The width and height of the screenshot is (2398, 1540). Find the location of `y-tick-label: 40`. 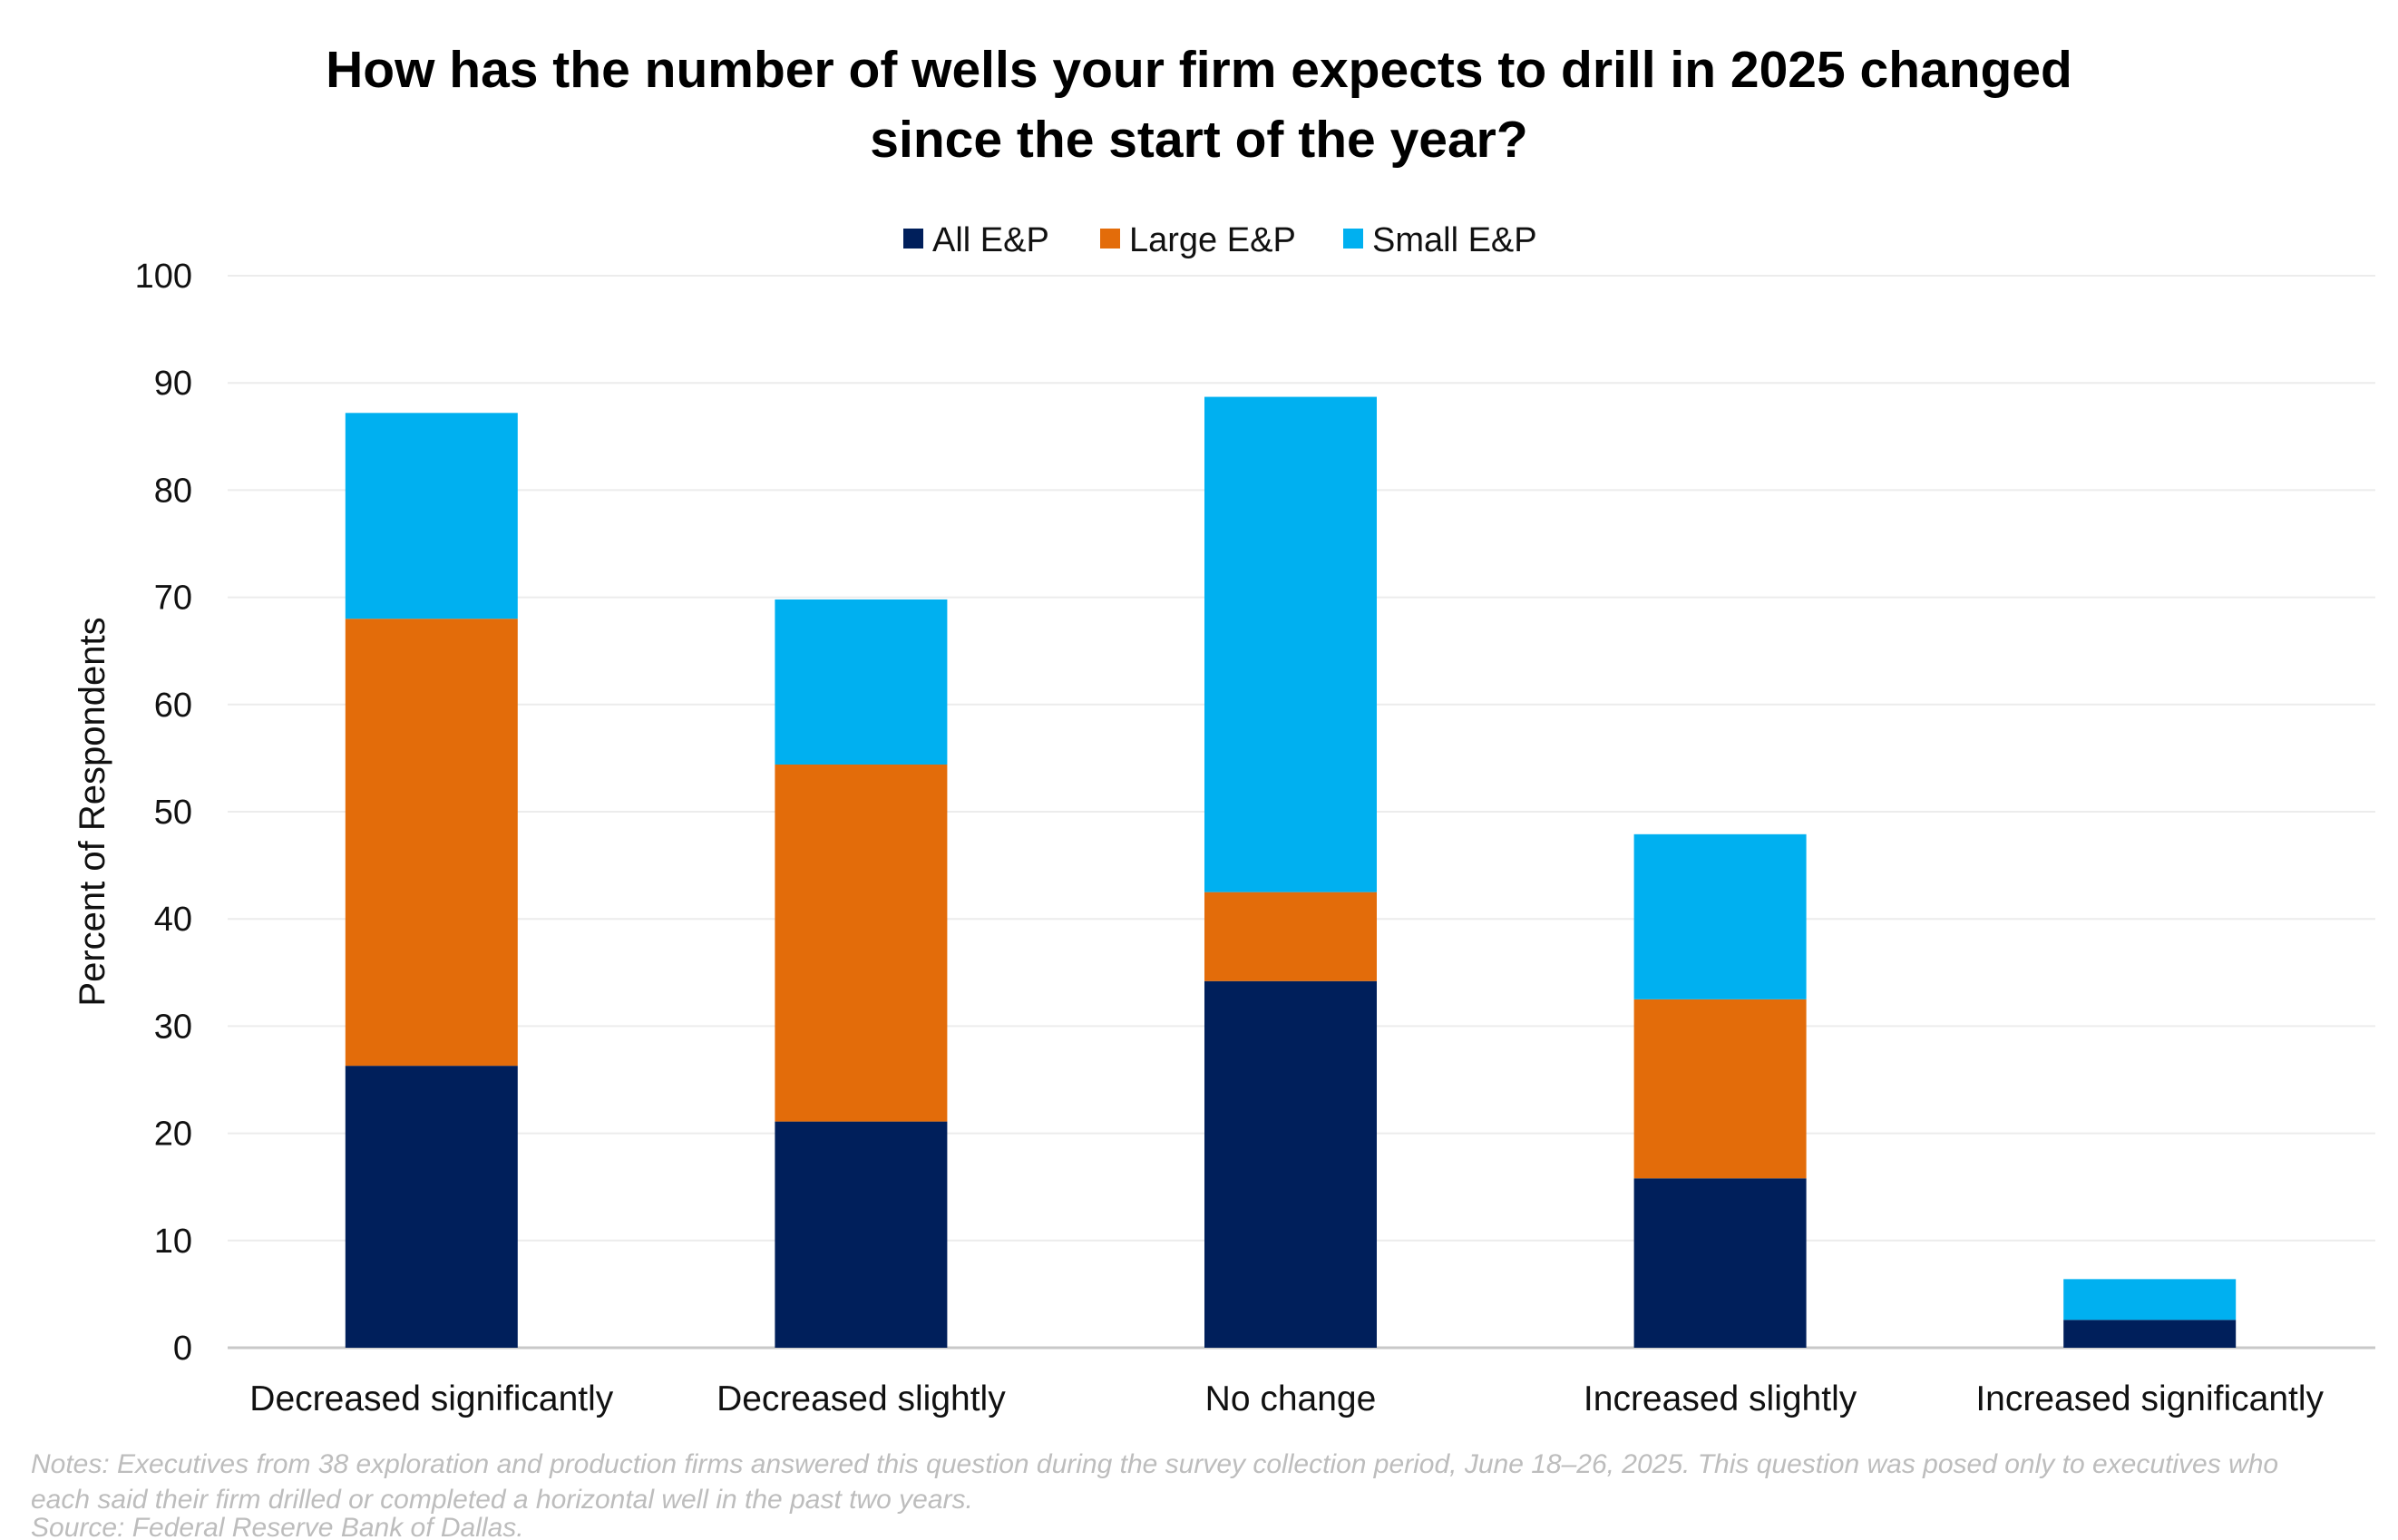

y-tick-label: 40 is located at coordinates (173, 920).